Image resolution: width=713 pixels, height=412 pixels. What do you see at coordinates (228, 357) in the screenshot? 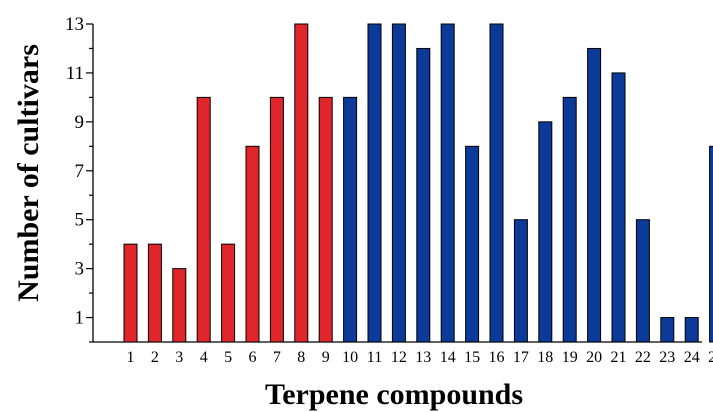
I see `x-tick-label: 5` at bounding box center [228, 357].